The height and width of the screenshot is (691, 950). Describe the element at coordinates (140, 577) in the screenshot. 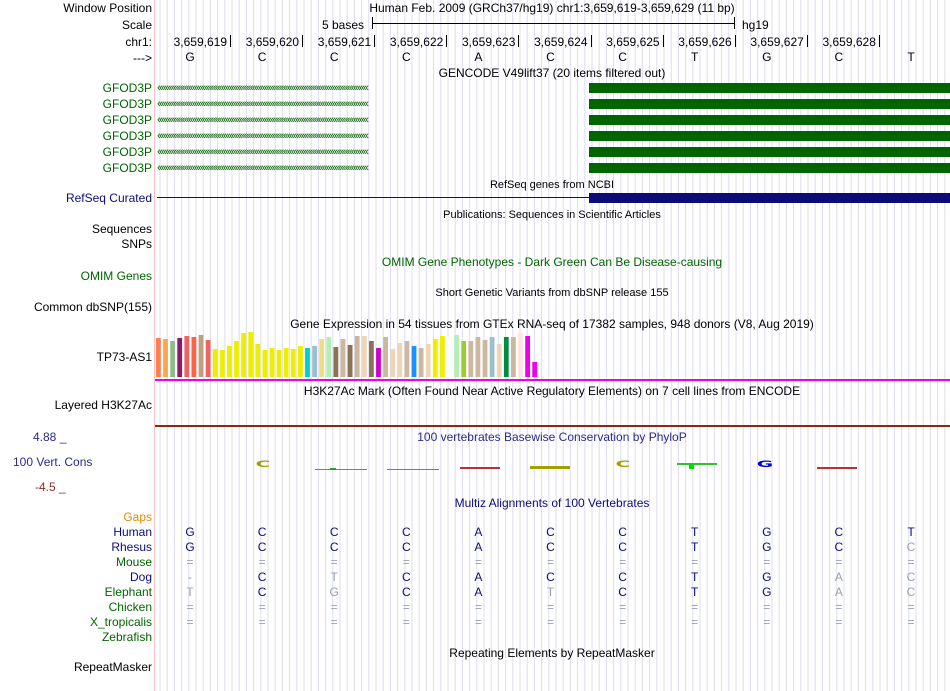

I see `species-label: Dog` at that location.